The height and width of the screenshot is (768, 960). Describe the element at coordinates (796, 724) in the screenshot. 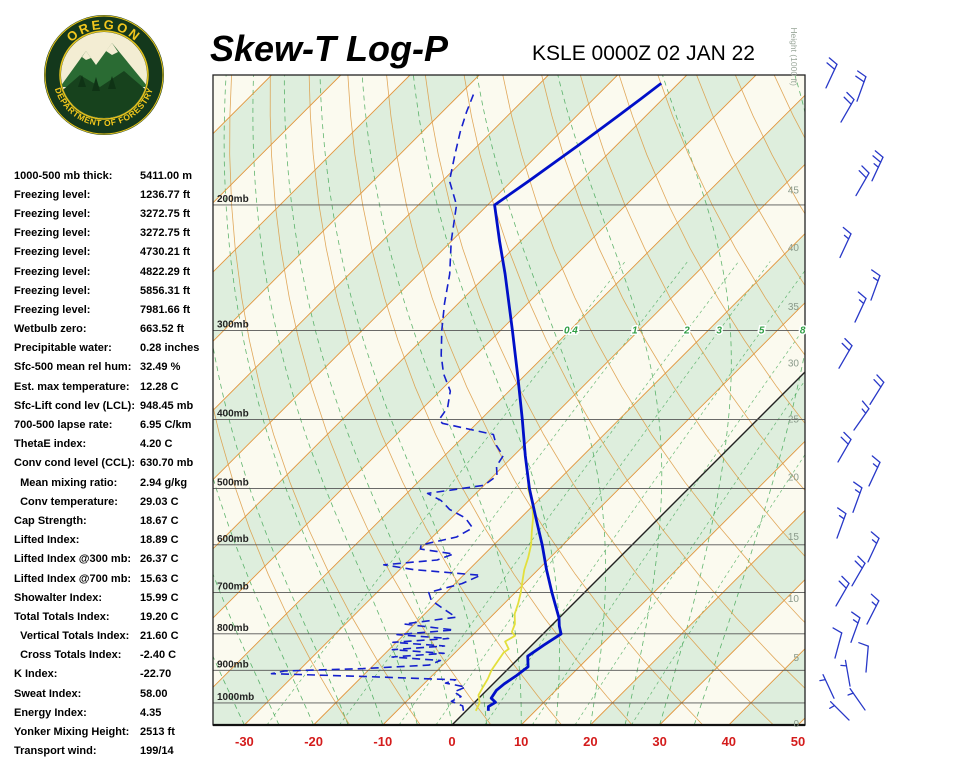

I see `height-tick-label: 0` at that location.